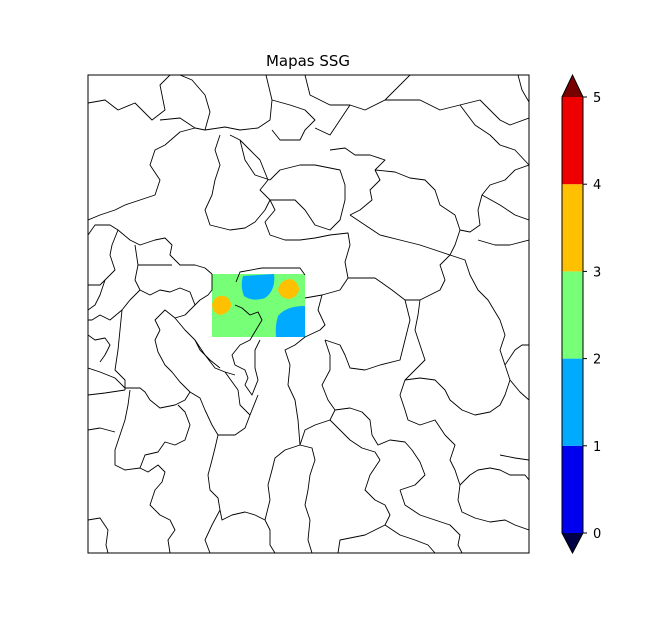 Image resolution: width=653 pixels, height=623 pixels. Describe the element at coordinates (308, 61) in the screenshot. I see `chart-title: Mapas SSG` at that location.